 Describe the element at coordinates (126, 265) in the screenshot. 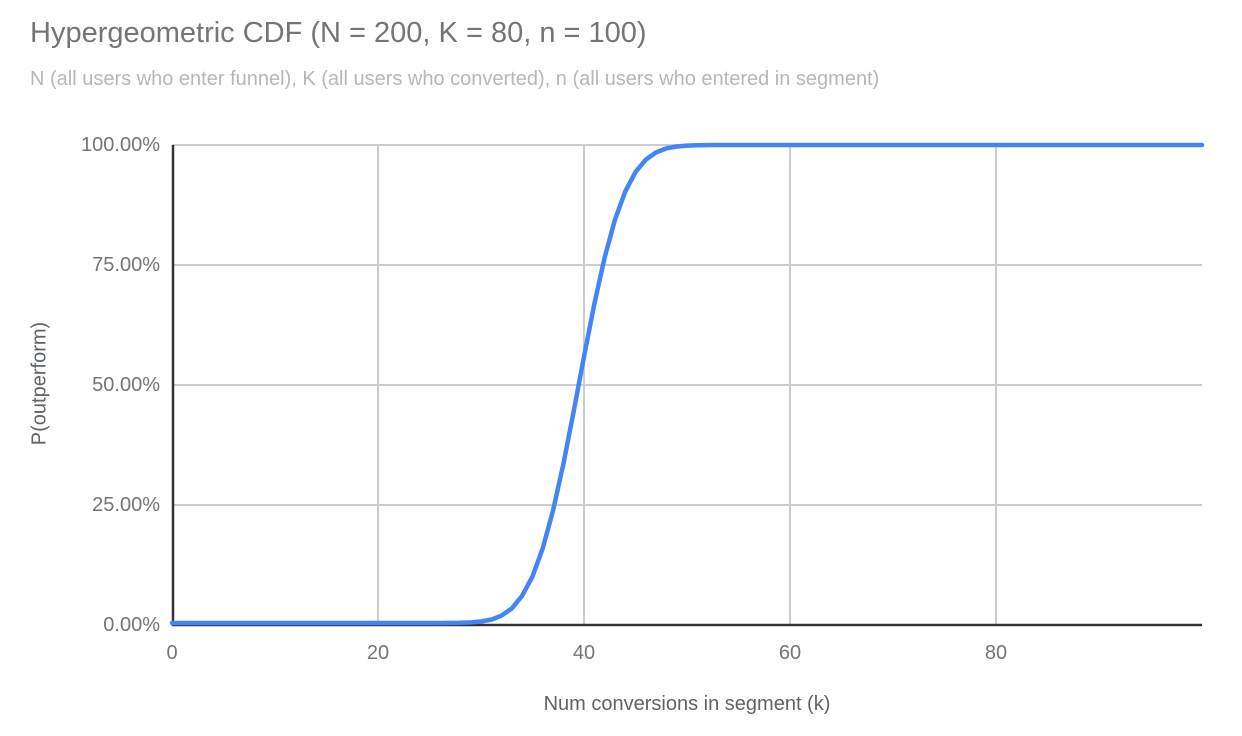

I see `y-tick-label: 75.00%` at that location.